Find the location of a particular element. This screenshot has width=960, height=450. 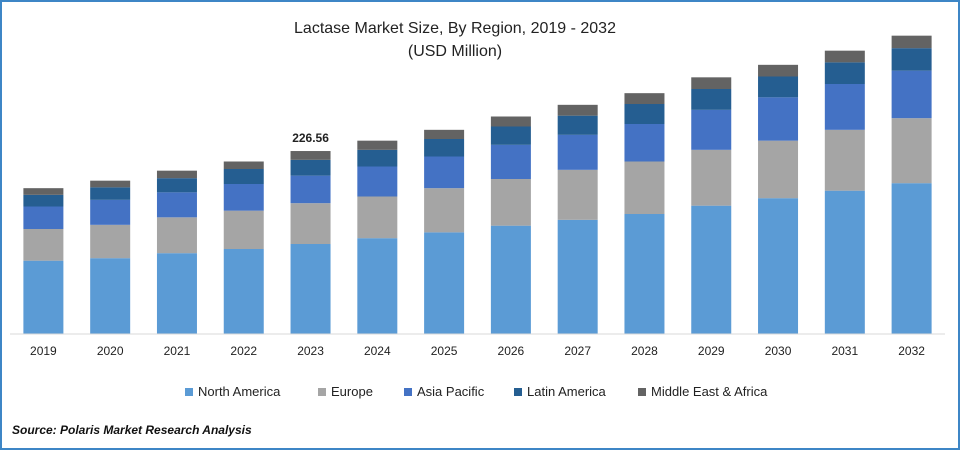

x-tick-label: 2027 is located at coordinates (577, 351).